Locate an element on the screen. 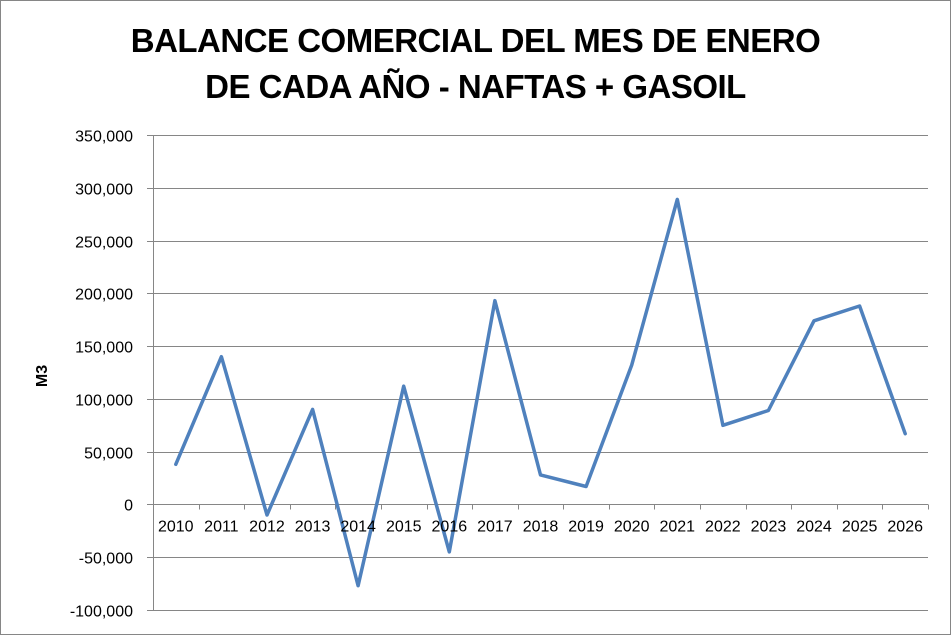  y-tick-label-0: -100,000 is located at coordinates (101, 612).